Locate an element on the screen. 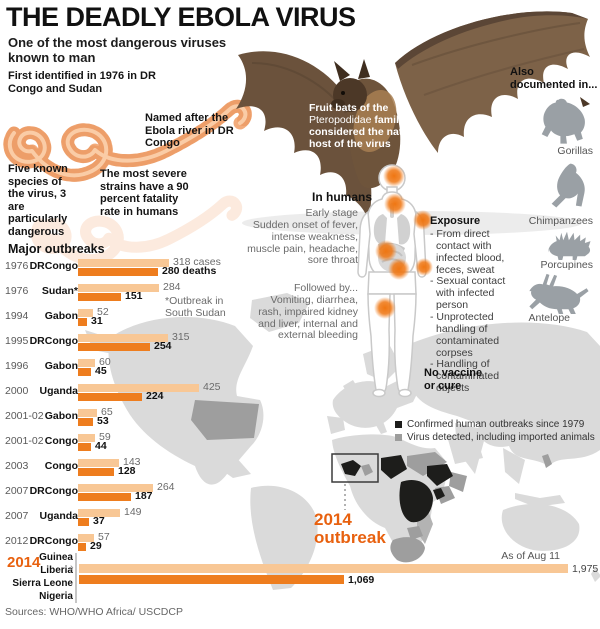 Image resolution: width=600 pixels, height=629 pixels. outbreak-row: 2007 DRCongo 264 187 is located at coordinates (295, 494).